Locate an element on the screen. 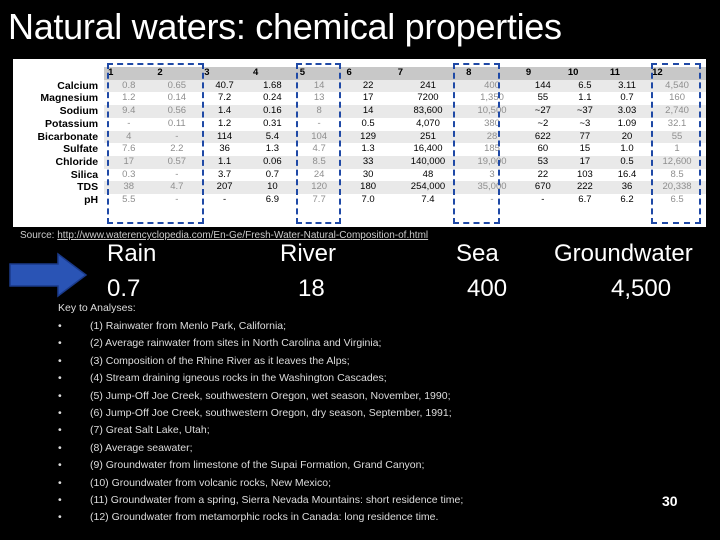 This screenshot has width=720, height=540. column-header: 1 is located at coordinates (129, 73).